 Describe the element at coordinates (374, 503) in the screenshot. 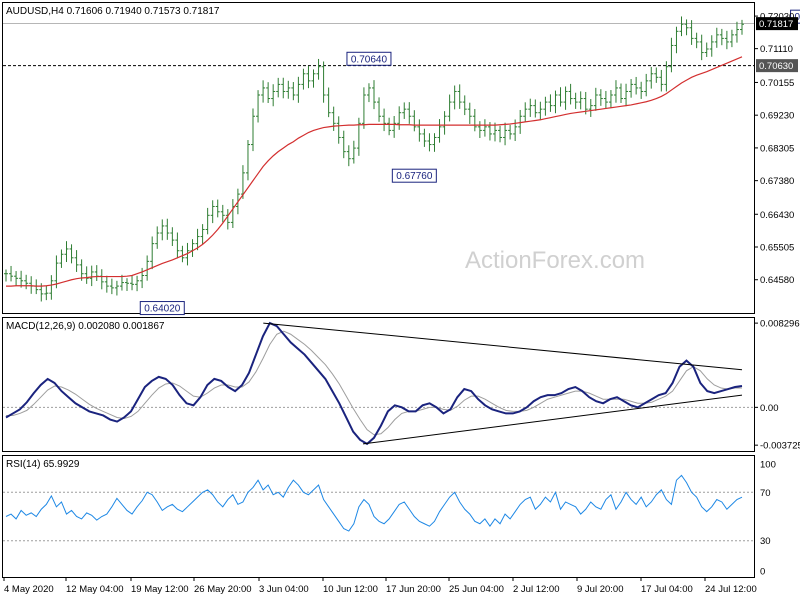

I see `rsi-line` at that location.